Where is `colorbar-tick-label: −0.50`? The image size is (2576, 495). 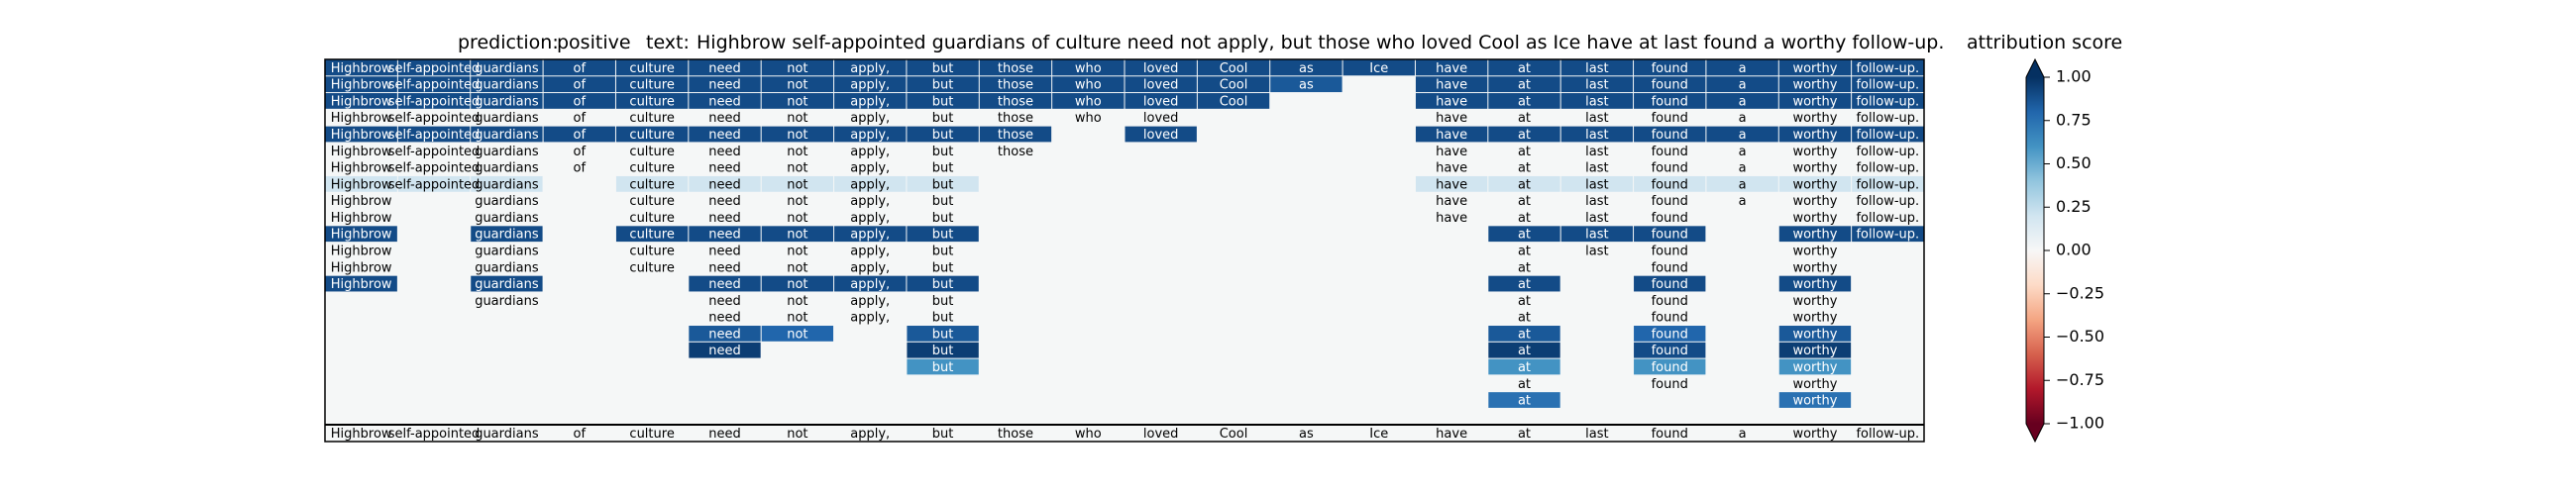 colorbar-tick-label: −0.50 is located at coordinates (2080, 336).